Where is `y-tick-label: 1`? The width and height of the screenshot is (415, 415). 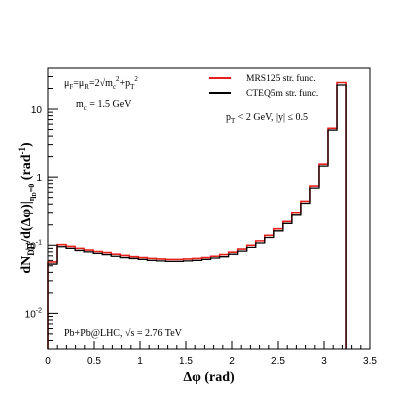 y-tick-label: 1 is located at coordinates (39, 178).